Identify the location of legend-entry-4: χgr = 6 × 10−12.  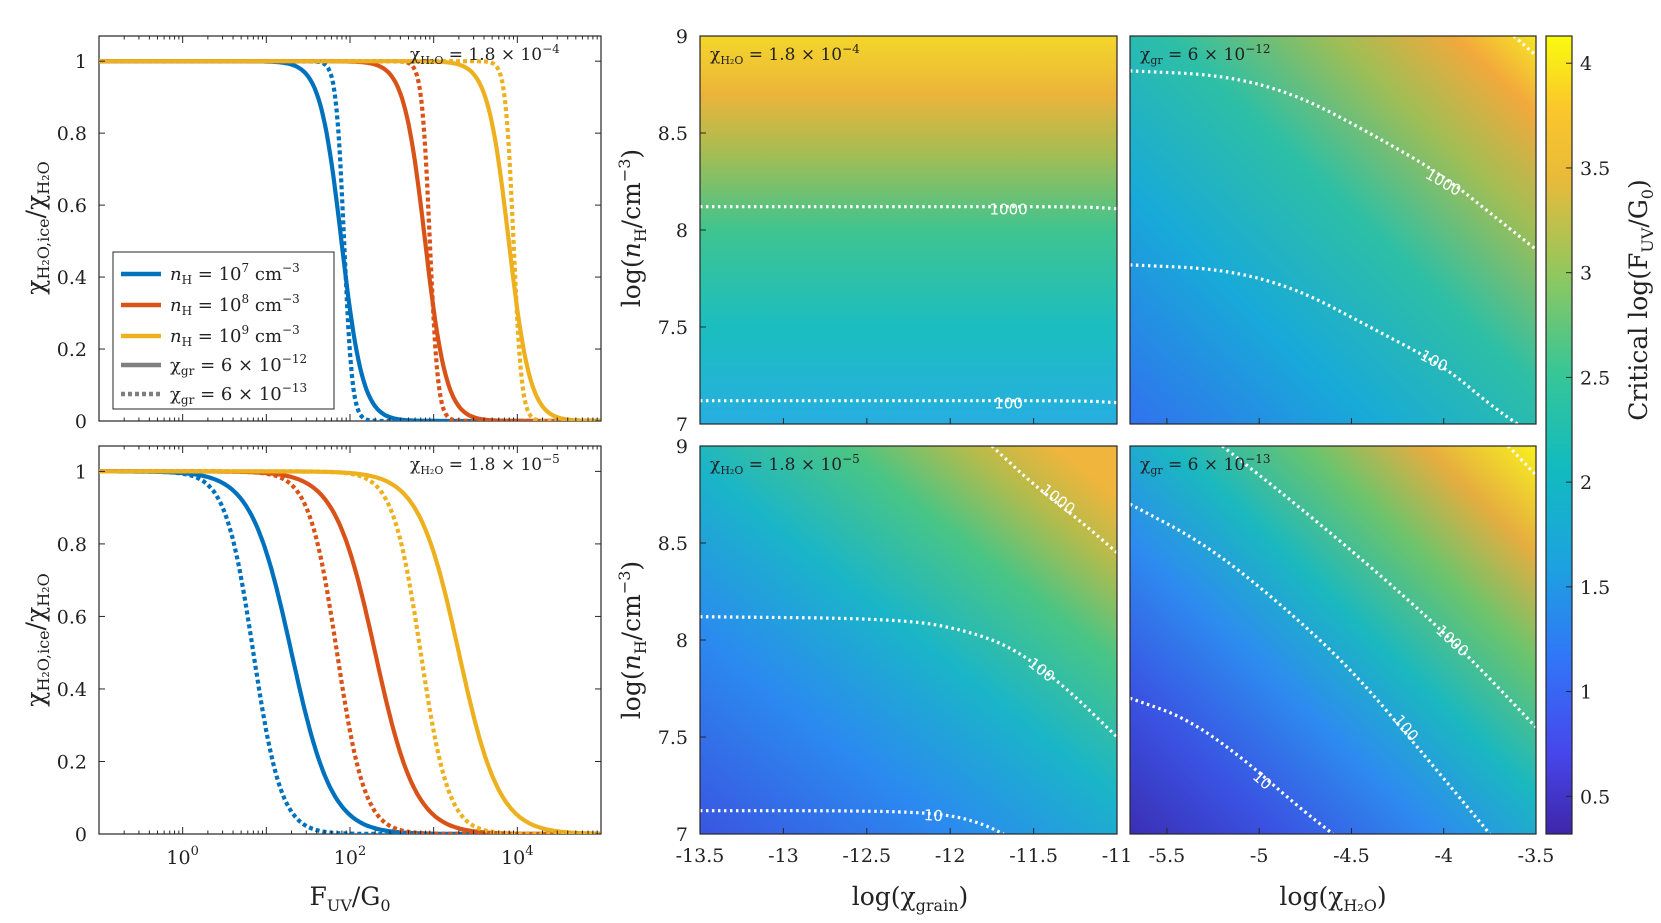
(238, 365).